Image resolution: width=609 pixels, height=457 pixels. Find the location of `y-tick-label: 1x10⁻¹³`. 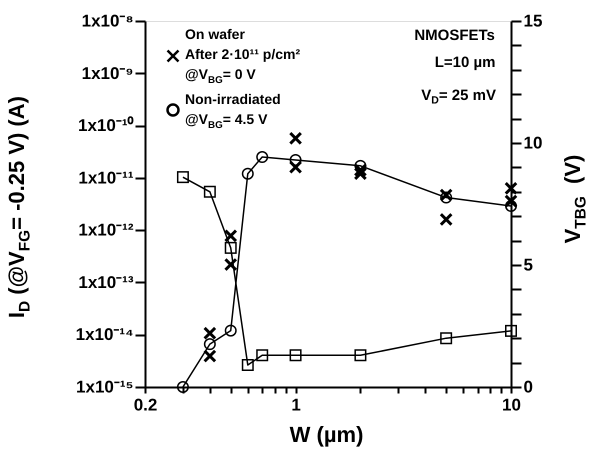

y-tick-label: 1x10⁻¹³ is located at coordinates (106, 282).